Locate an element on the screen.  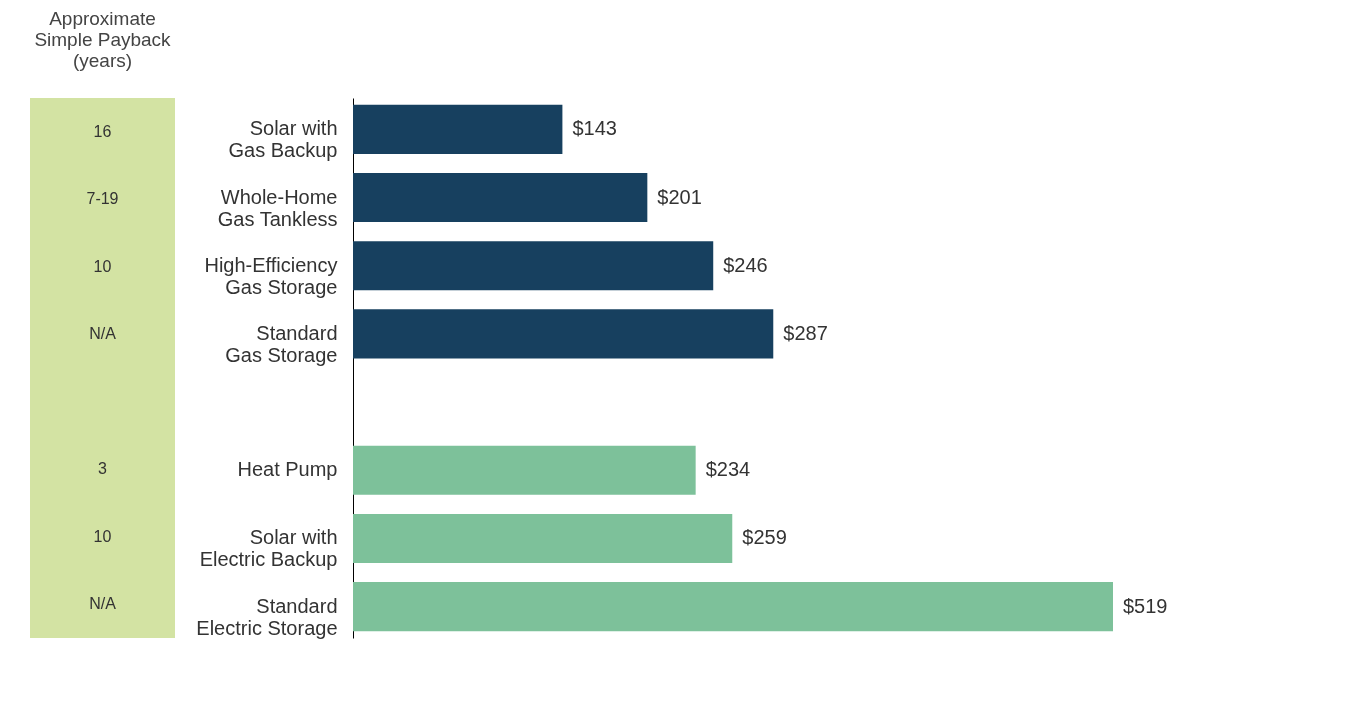
y-tick-label: Standard Electric Storage is located at coordinates (267, 616).